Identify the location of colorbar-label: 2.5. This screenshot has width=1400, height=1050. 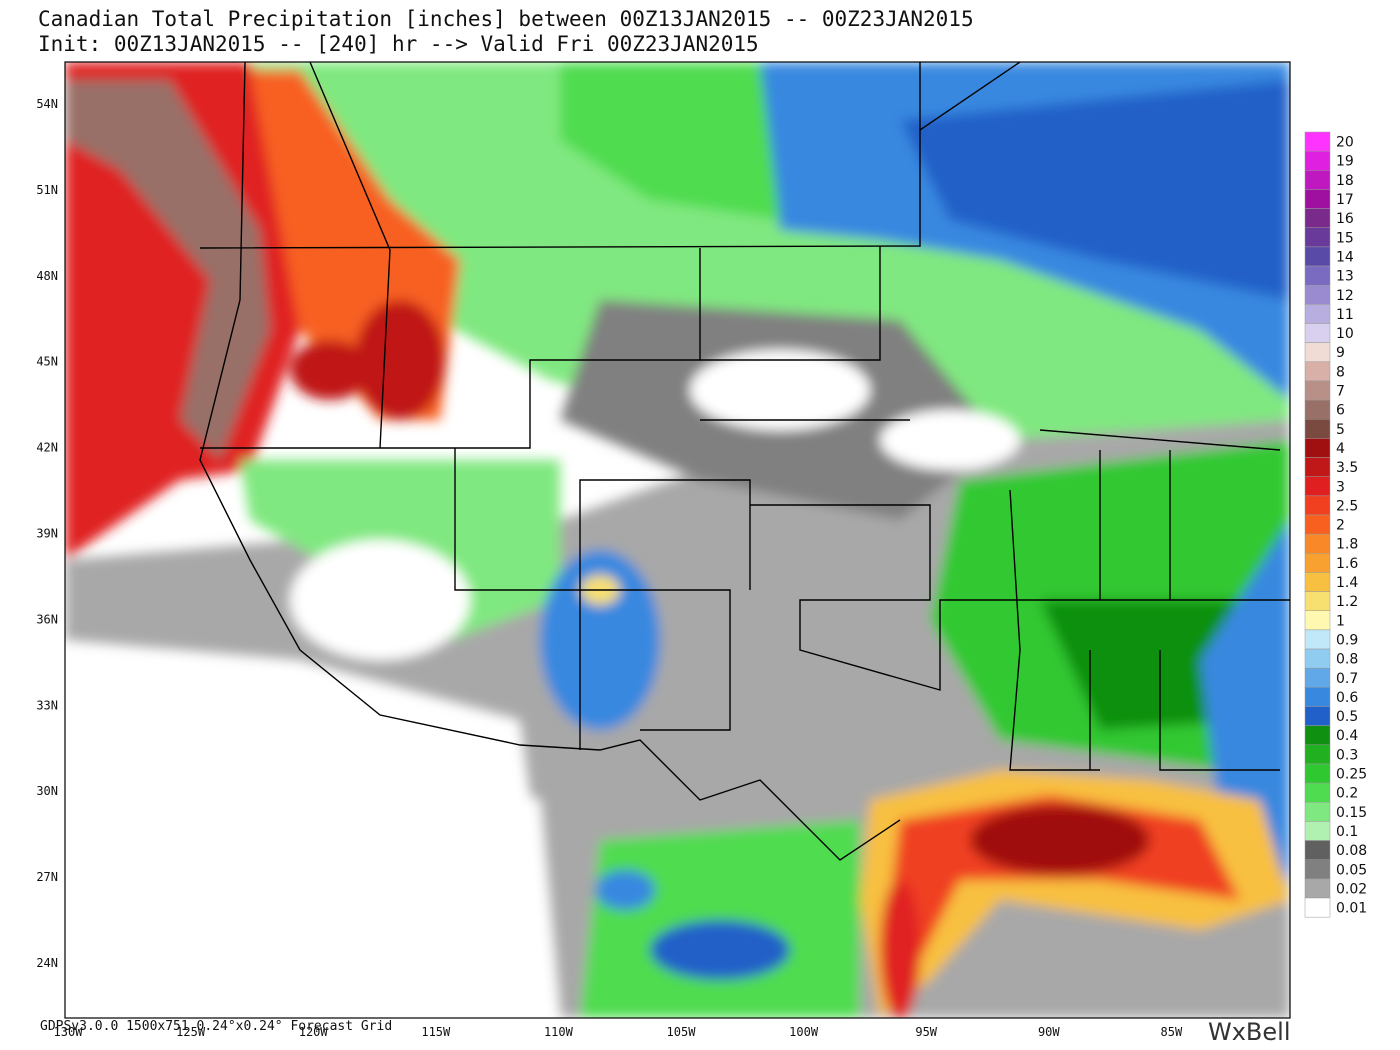
(1347, 506).